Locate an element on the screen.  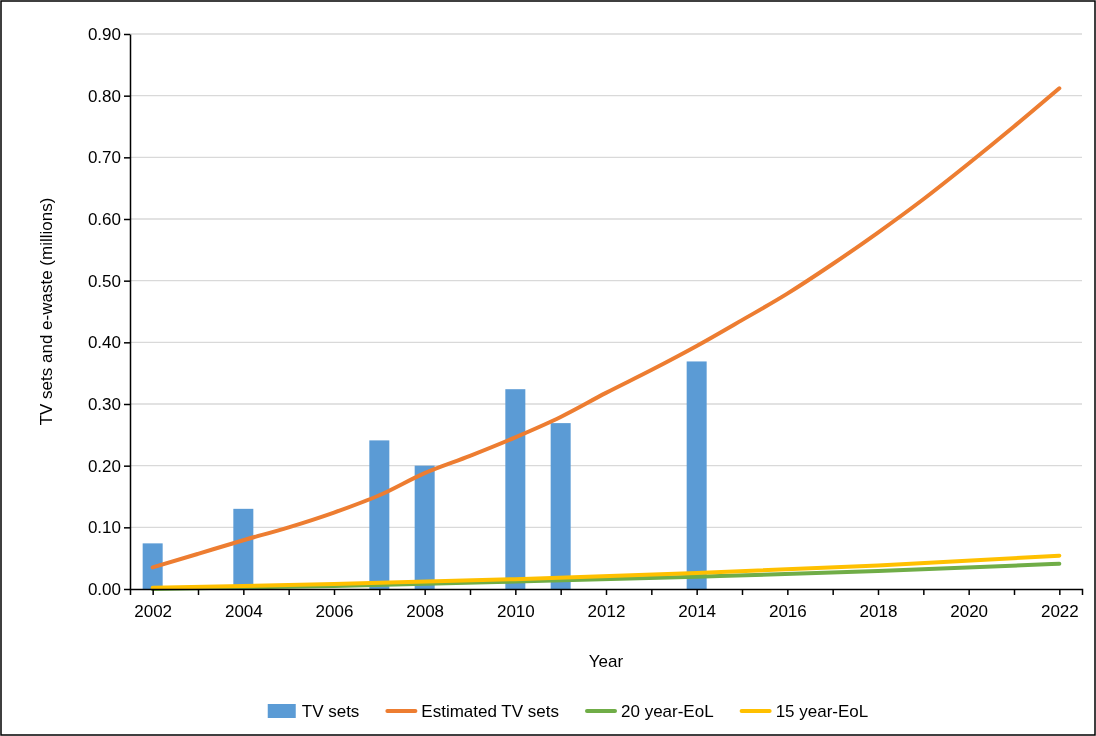
y-tick-label: 0.90 is located at coordinates (104, 34).